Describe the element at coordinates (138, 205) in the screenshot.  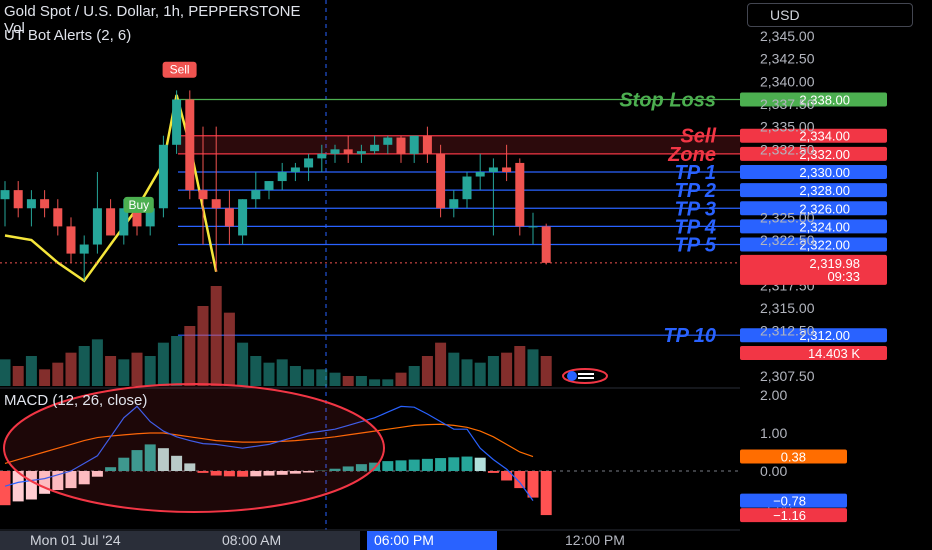
I see `buy-signal-label: Buy` at that location.